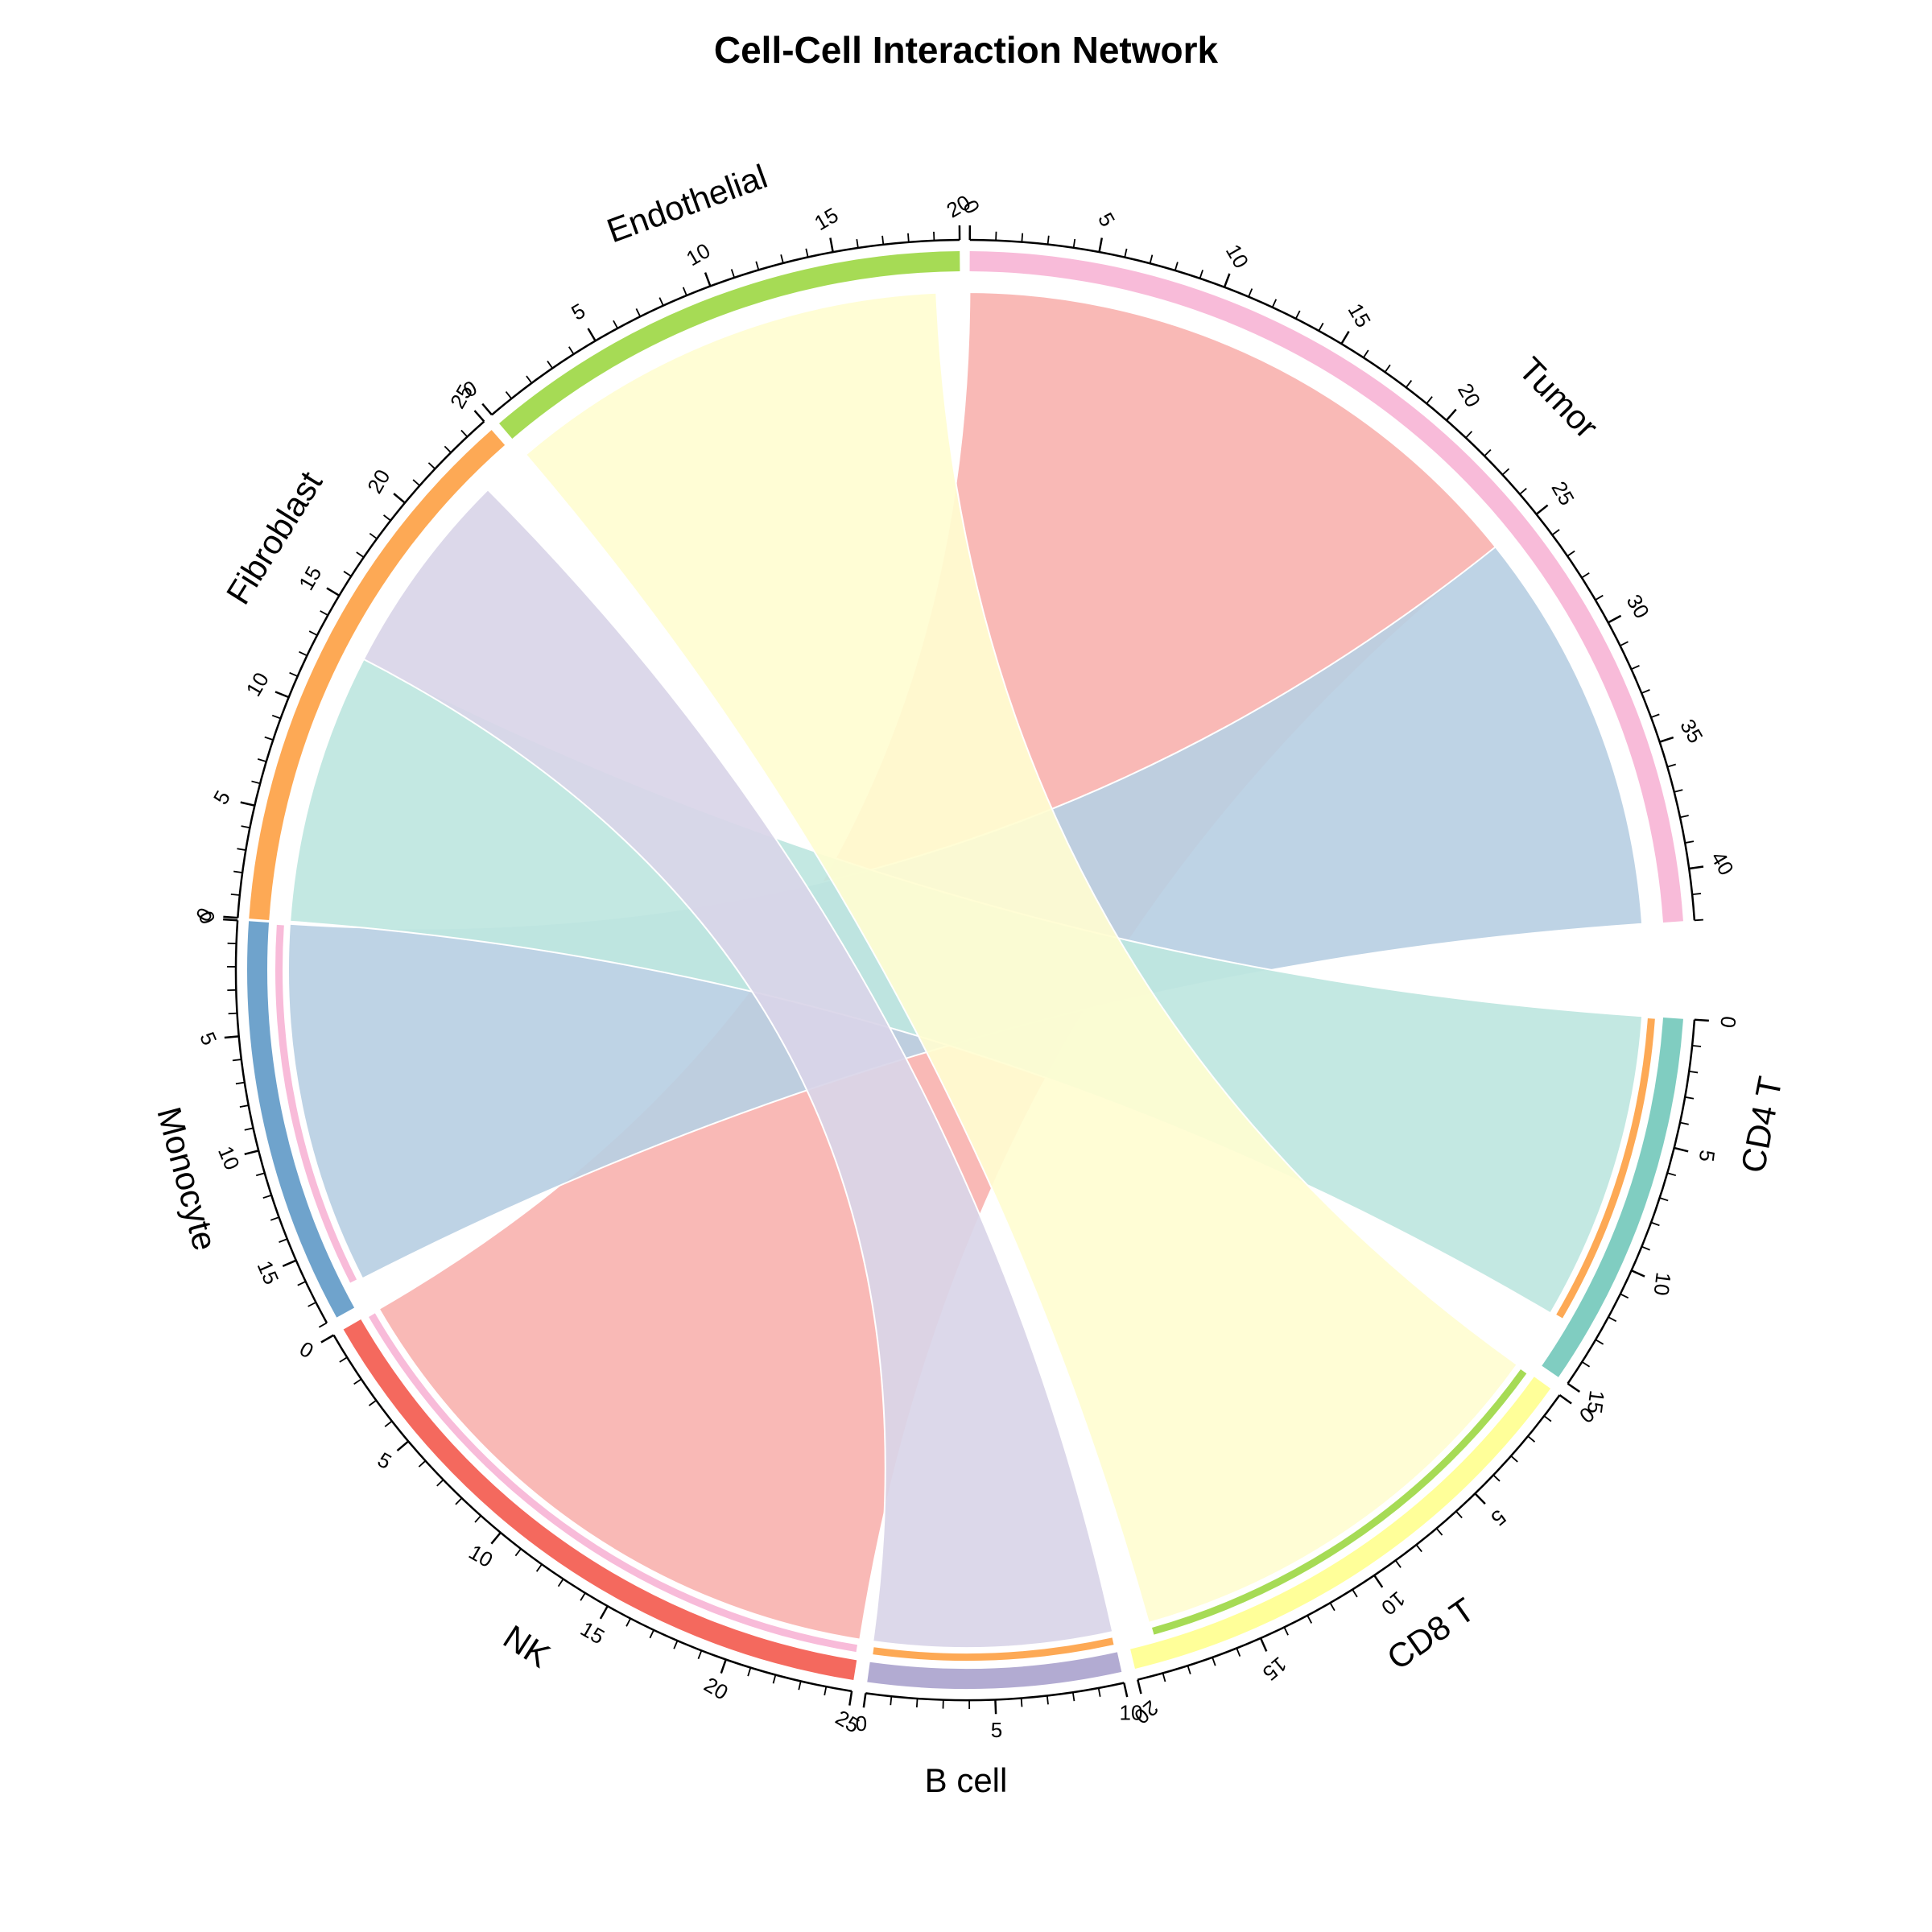 The width and height of the screenshot is (1932, 1932). What do you see at coordinates (378, 481) in the screenshot?
I see `tick-label: 20` at bounding box center [378, 481].